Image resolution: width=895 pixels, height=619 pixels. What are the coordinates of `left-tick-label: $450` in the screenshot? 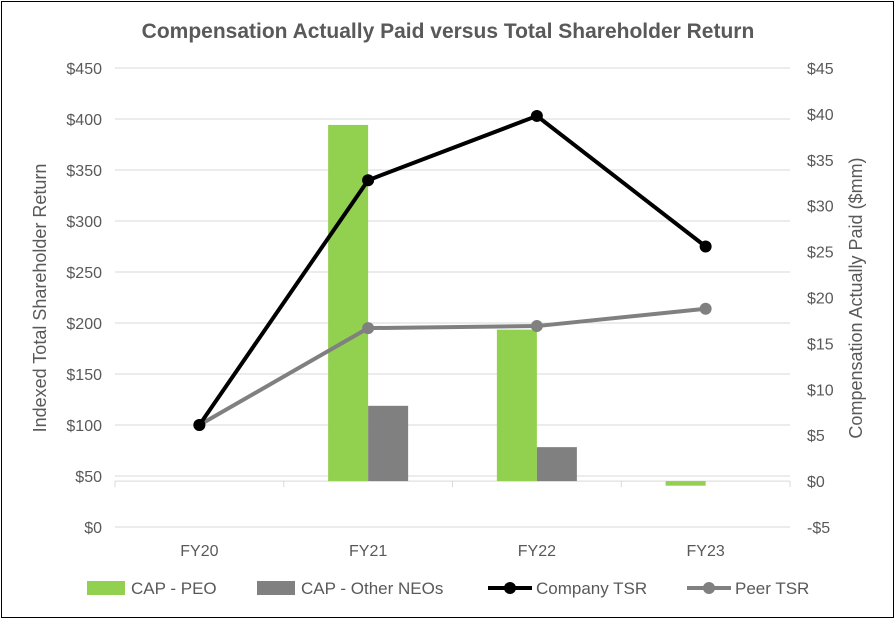 It's located at (84, 69).